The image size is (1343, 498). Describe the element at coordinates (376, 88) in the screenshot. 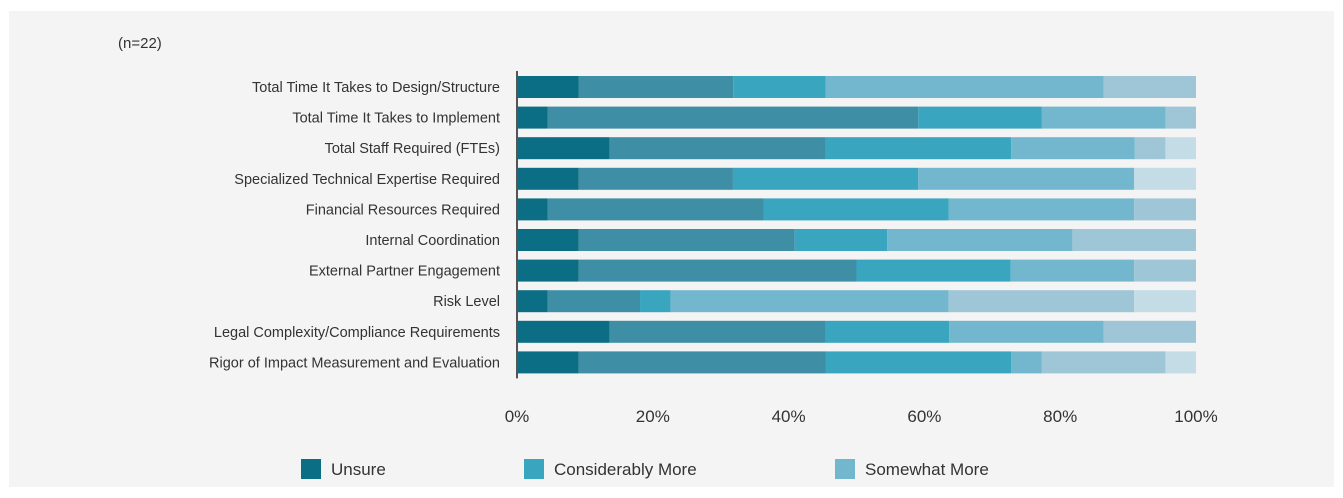

I see `category-label: Total Time It Takes to Design/Structure` at that location.